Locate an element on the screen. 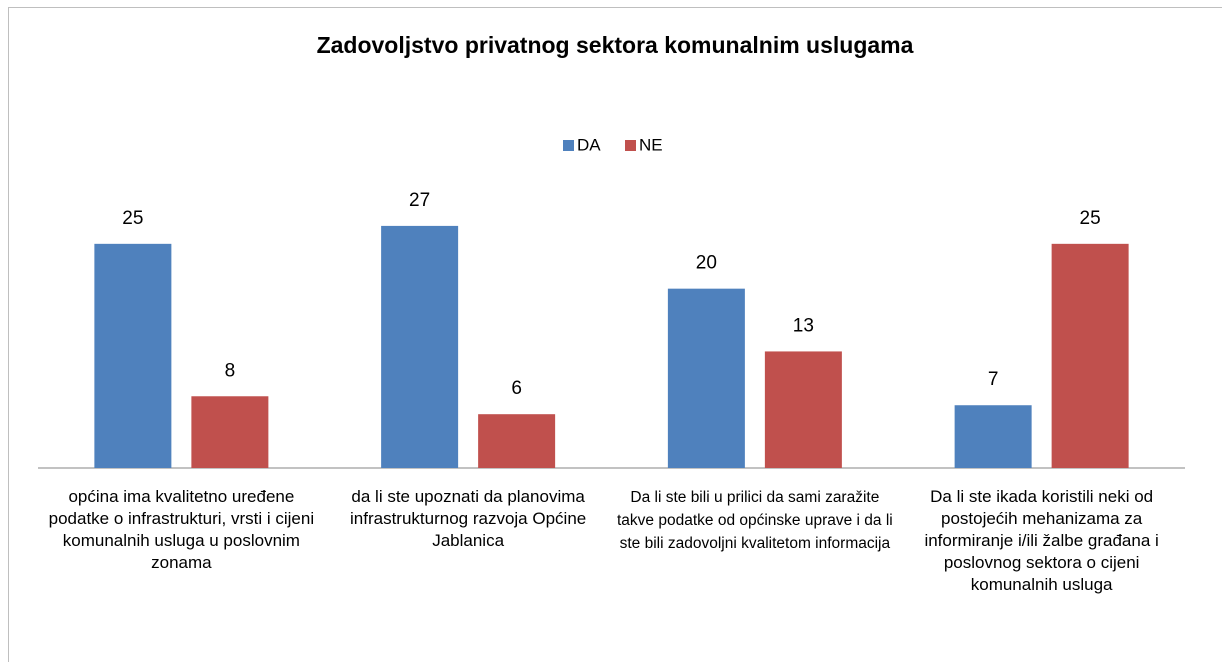 The image size is (1222, 662). data-label: 13 is located at coordinates (803, 325).